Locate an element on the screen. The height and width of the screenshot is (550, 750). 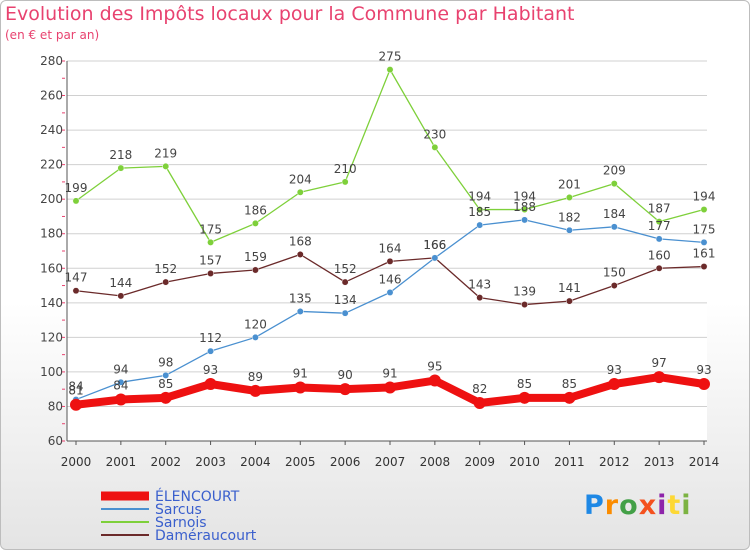
data-label: 157 is located at coordinates (210, 260).